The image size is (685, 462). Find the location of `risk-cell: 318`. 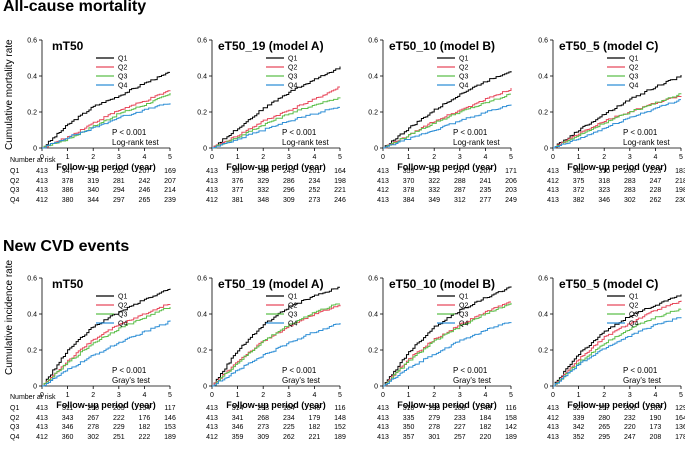

risk-cell: 318 is located at coordinates (604, 181).